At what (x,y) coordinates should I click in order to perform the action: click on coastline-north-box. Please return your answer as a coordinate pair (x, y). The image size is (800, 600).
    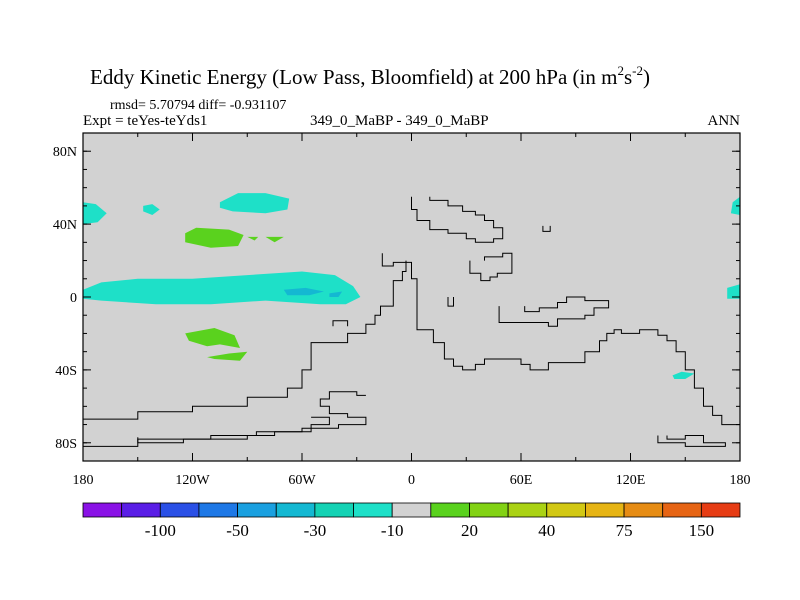
    Looking at the image, I should click on (457, 219).